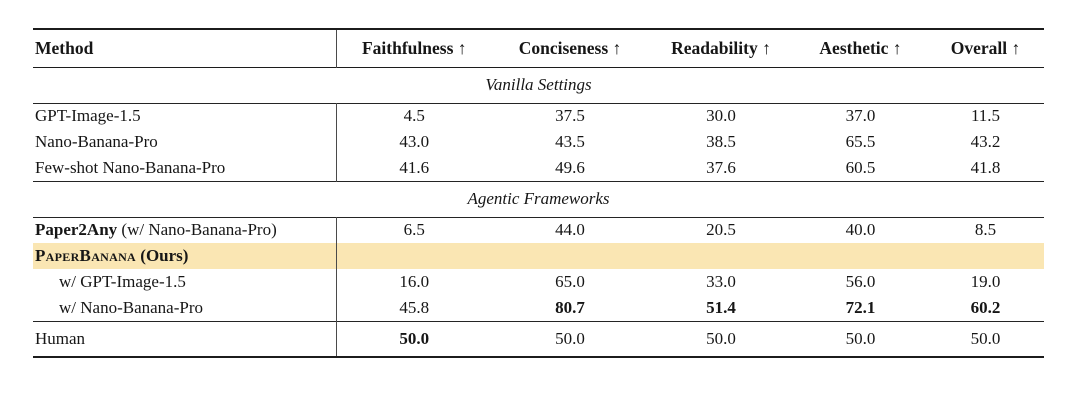 This screenshot has width=1080, height=407. Describe the element at coordinates (860, 307) in the screenshot. I see `value-cell: 72.1` at that location.